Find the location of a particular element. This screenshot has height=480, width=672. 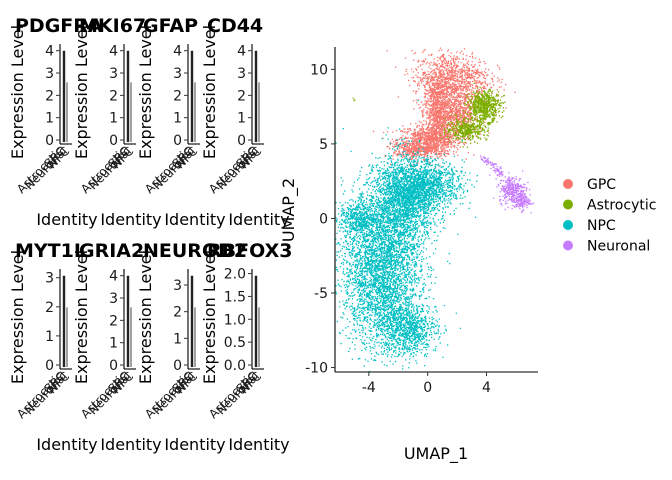

violin-y-tick-label: 0.0 is located at coordinates (235, 366).